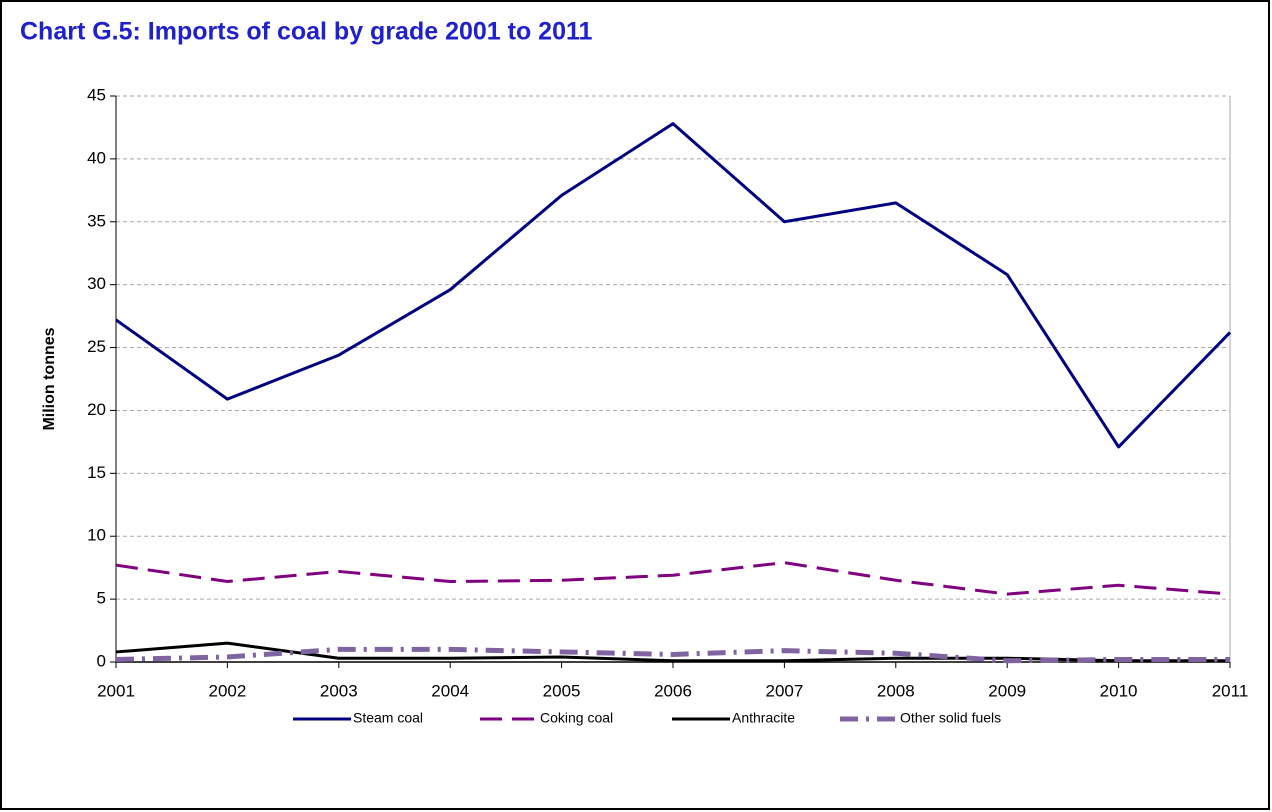 Image resolution: width=1272 pixels, height=812 pixels. Describe the element at coordinates (101, 660) in the screenshot. I see `y-tick-label: 0` at that location.